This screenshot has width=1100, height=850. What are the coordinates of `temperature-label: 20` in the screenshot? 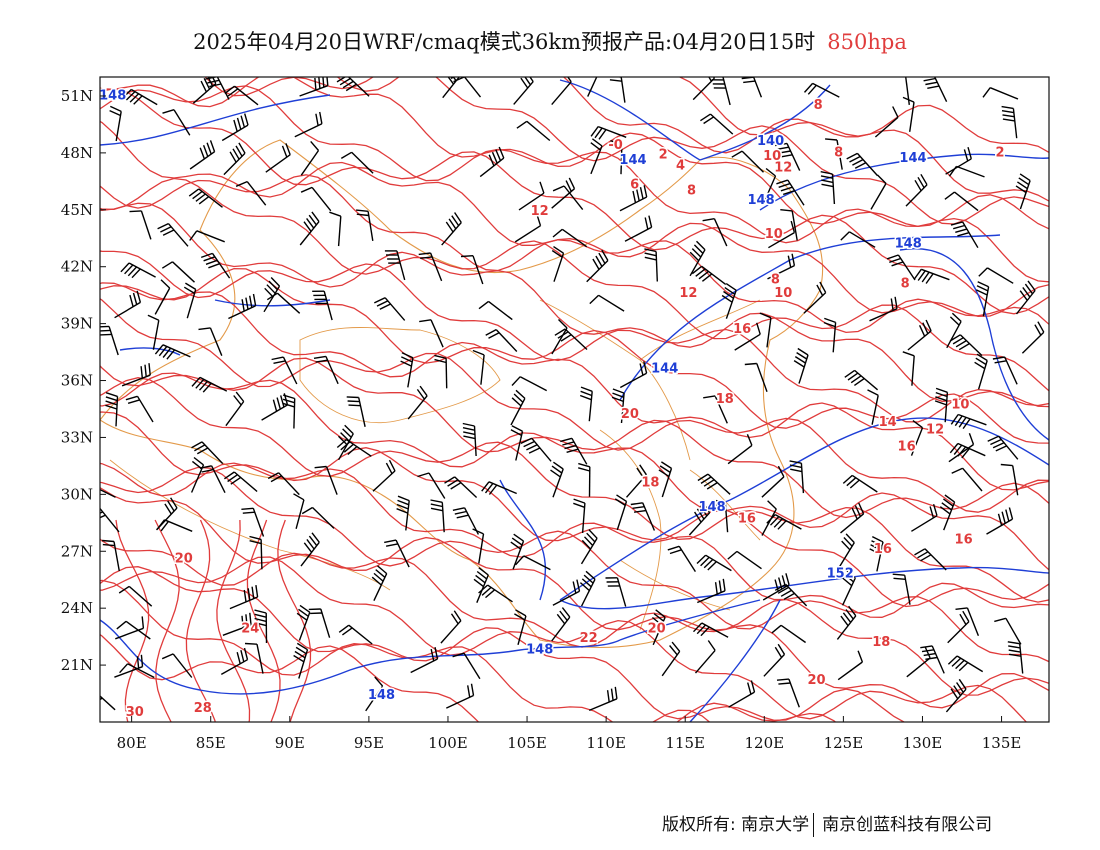 It's located at (184, 558).